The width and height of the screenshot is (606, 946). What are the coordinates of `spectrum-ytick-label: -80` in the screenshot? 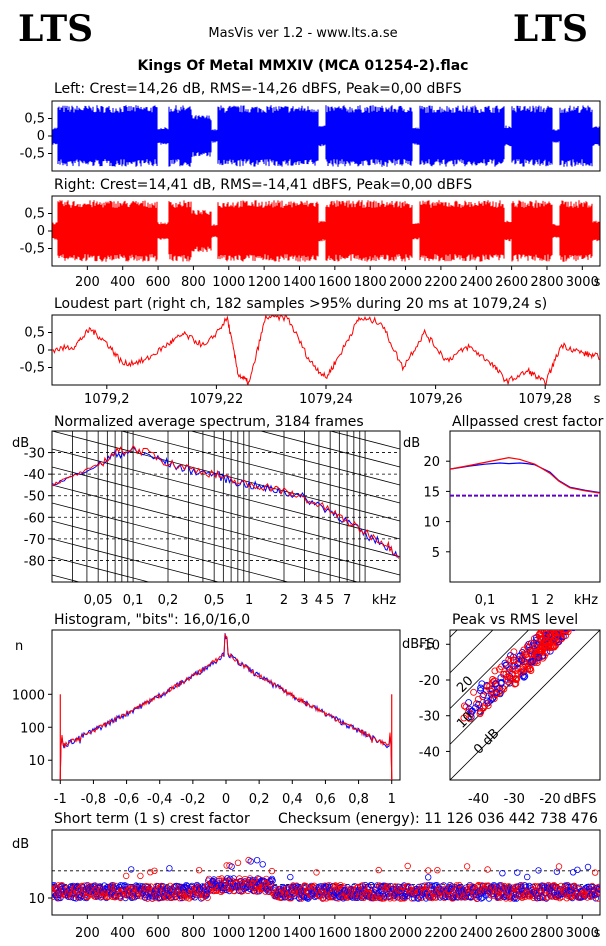 It's located at (34, 561).